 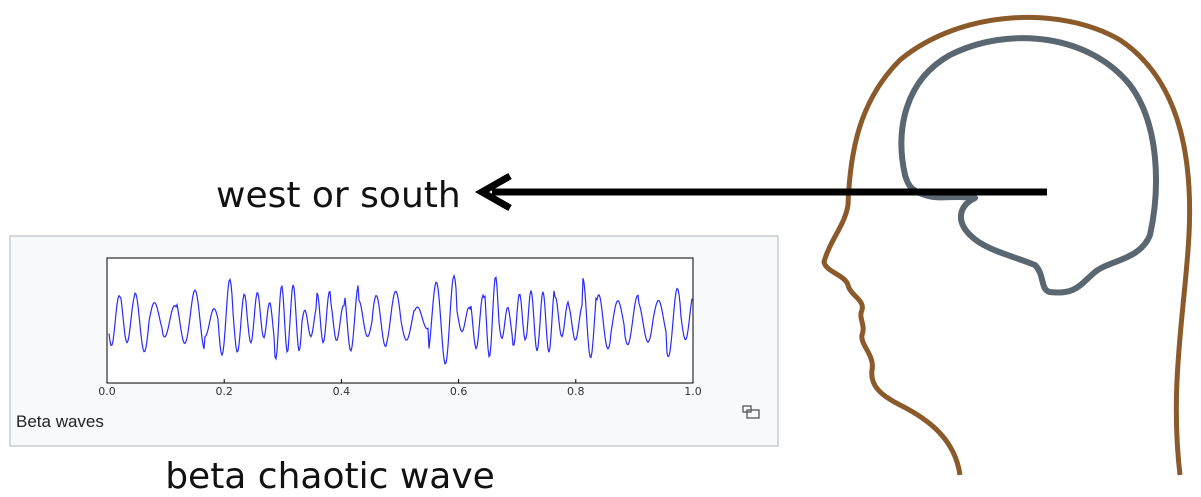 What do you see at coordinates (493, 192) in the screenshot?
I see `arrow-head` at bounding box center [493, 192].